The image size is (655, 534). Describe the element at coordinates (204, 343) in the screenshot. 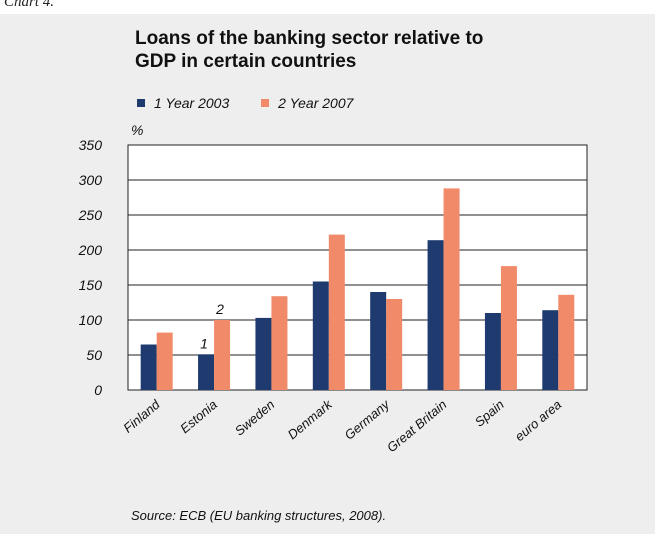

I see `bar-annotation: 1` at that location.